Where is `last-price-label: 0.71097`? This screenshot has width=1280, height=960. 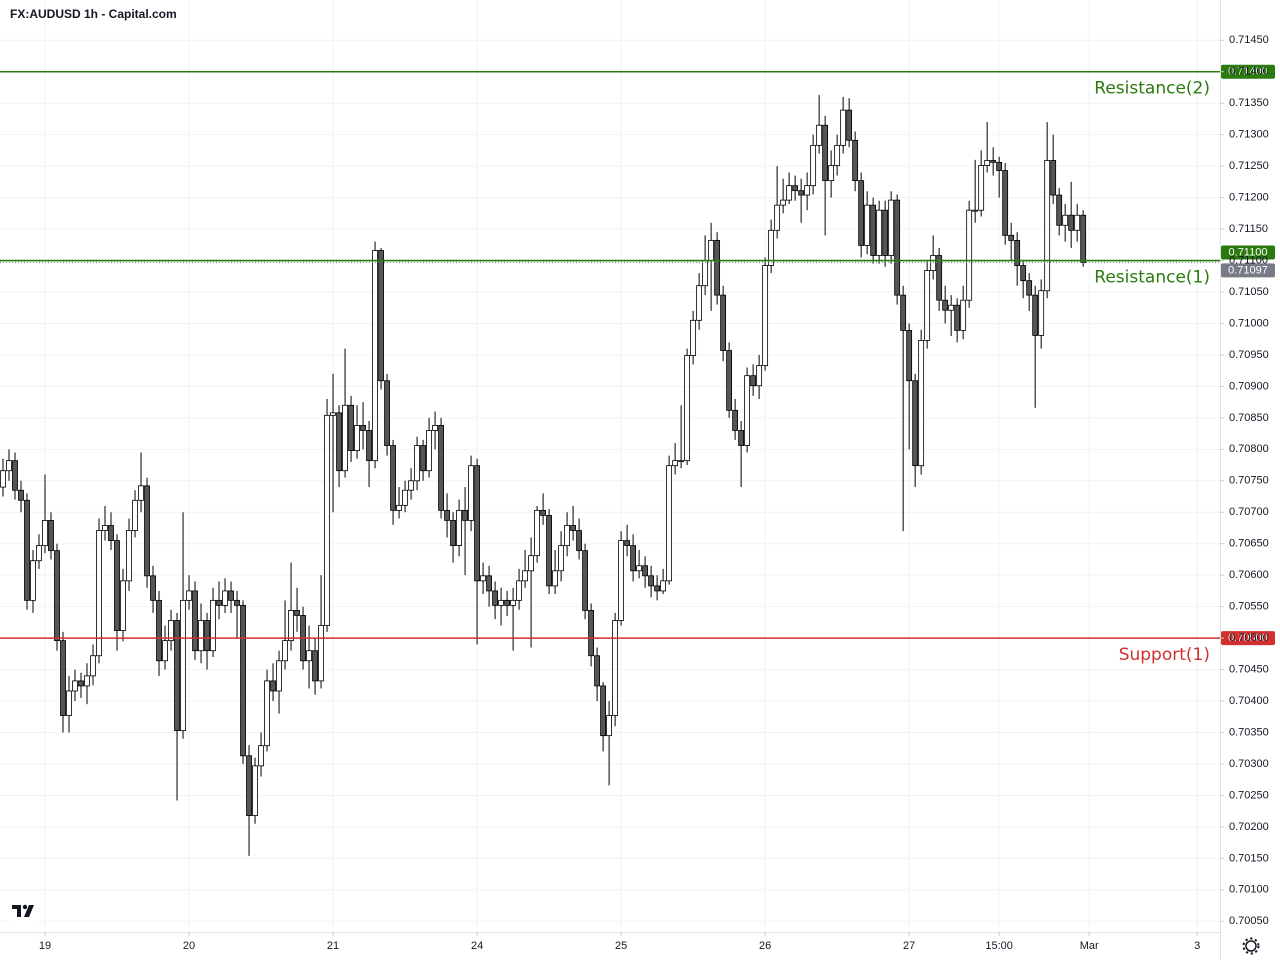
last-price-label: 0.71097 is located at coordinates (1248, 270).